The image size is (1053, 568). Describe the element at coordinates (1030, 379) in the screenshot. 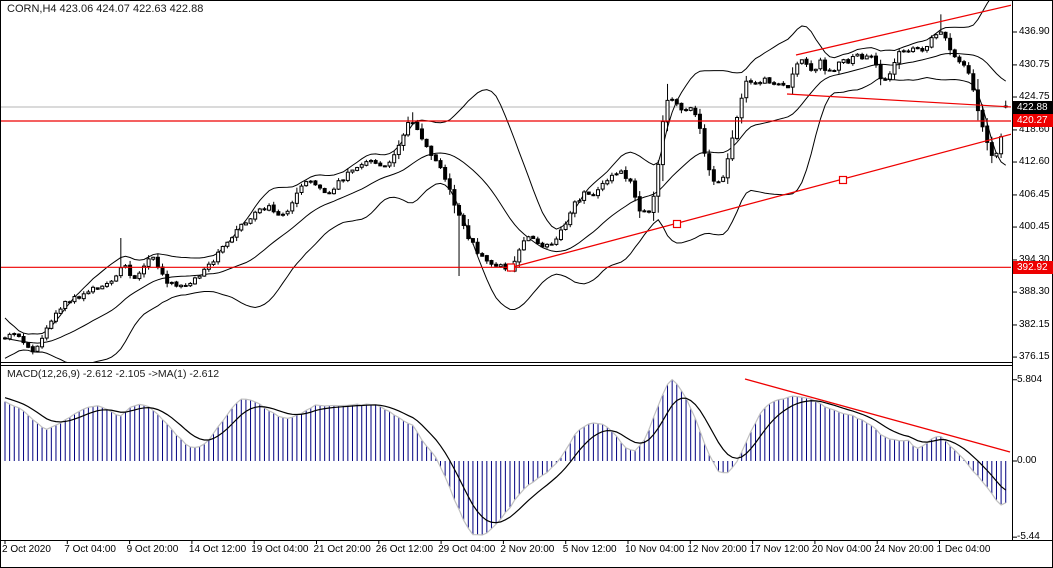

I see `macd-tick-label: 5.804` at that location.